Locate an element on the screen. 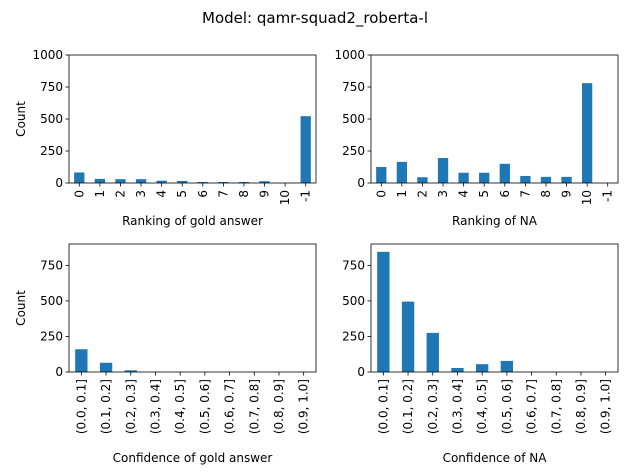 The image size is (630, 475). x-tick-label: -1 is located at coordinates (306, 196).